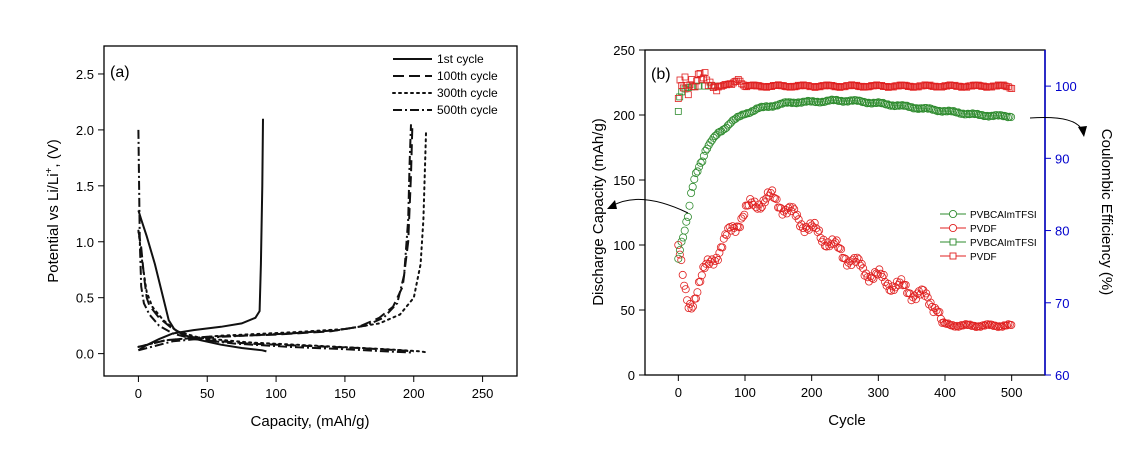  I want to click on panel-b-left-y-label: Discharge Capacity (mAh/g), so click(598, 212).